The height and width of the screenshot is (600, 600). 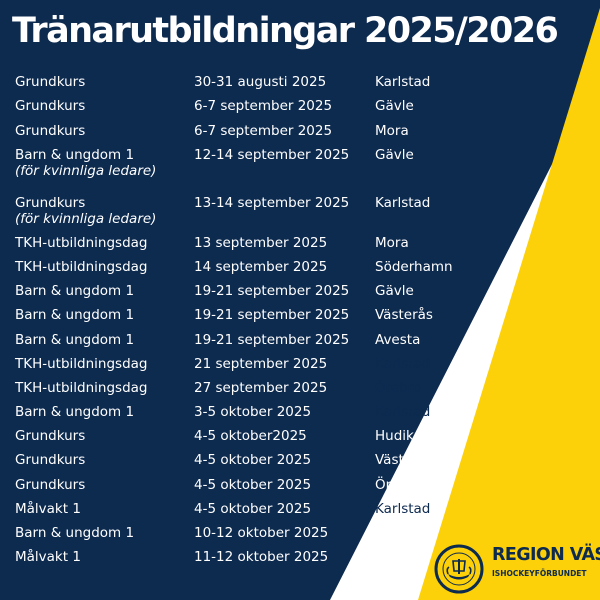 What do you see at coordinates (261, 364) in the screenshot?
I see `course-date: 21 september 2025` at bounding box center [261, 364].